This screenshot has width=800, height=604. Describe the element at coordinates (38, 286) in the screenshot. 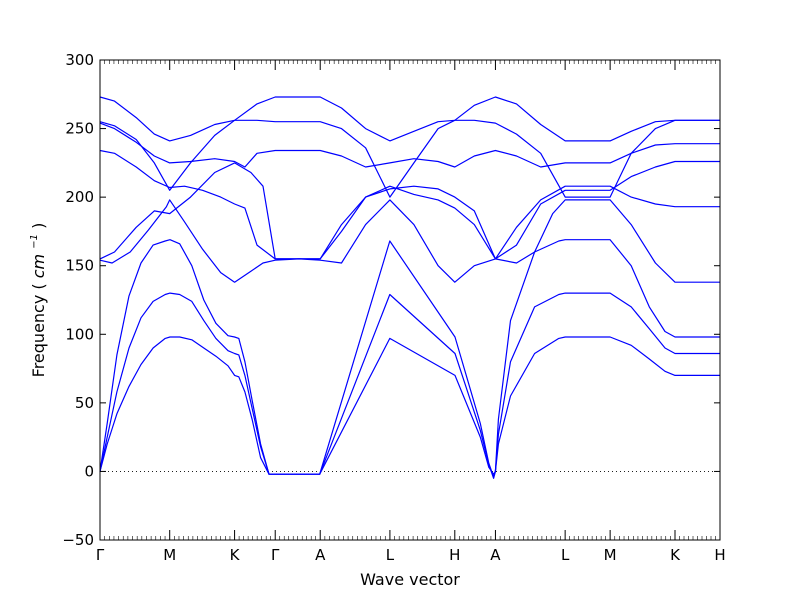

I see `y-axis-label-unit-open: (` at that location.